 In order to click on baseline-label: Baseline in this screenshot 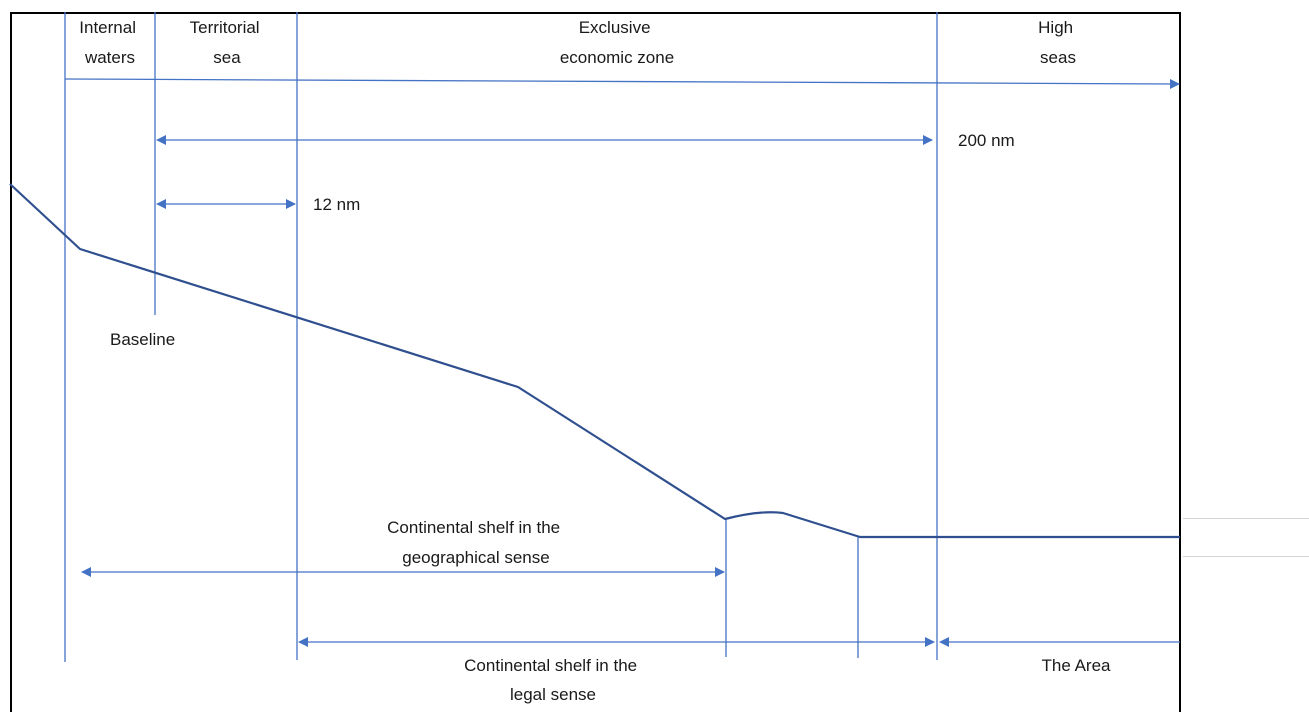, I will do `click(142, 339)`.